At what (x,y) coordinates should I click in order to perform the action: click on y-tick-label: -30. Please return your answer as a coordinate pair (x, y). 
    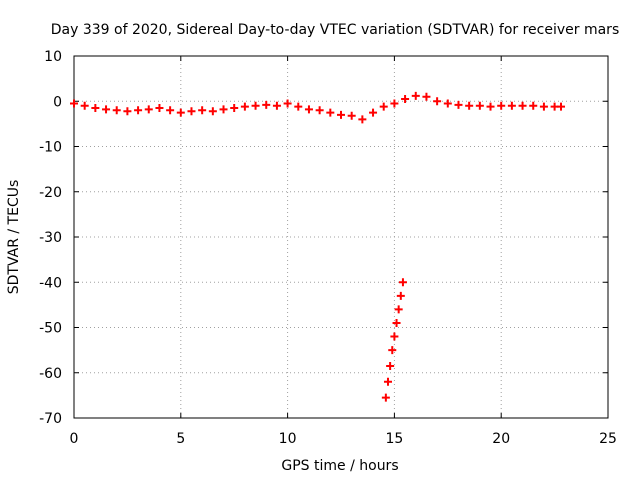
    Looking at the image, I should click on (50, 238).